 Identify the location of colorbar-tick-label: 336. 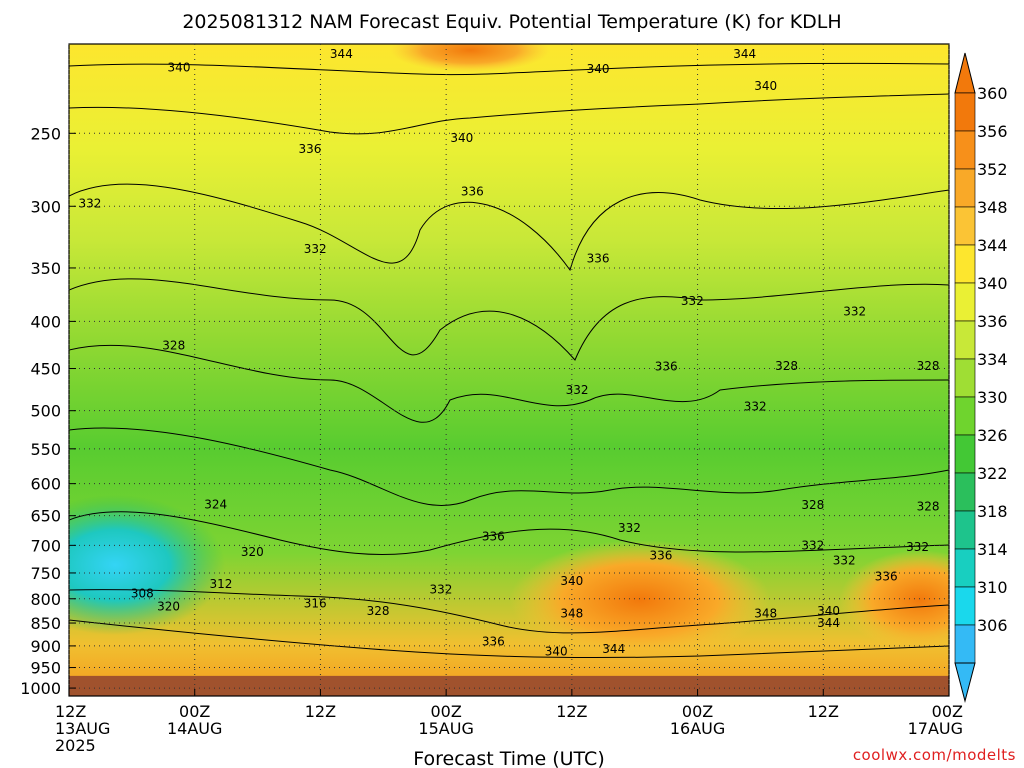
(992, 321).